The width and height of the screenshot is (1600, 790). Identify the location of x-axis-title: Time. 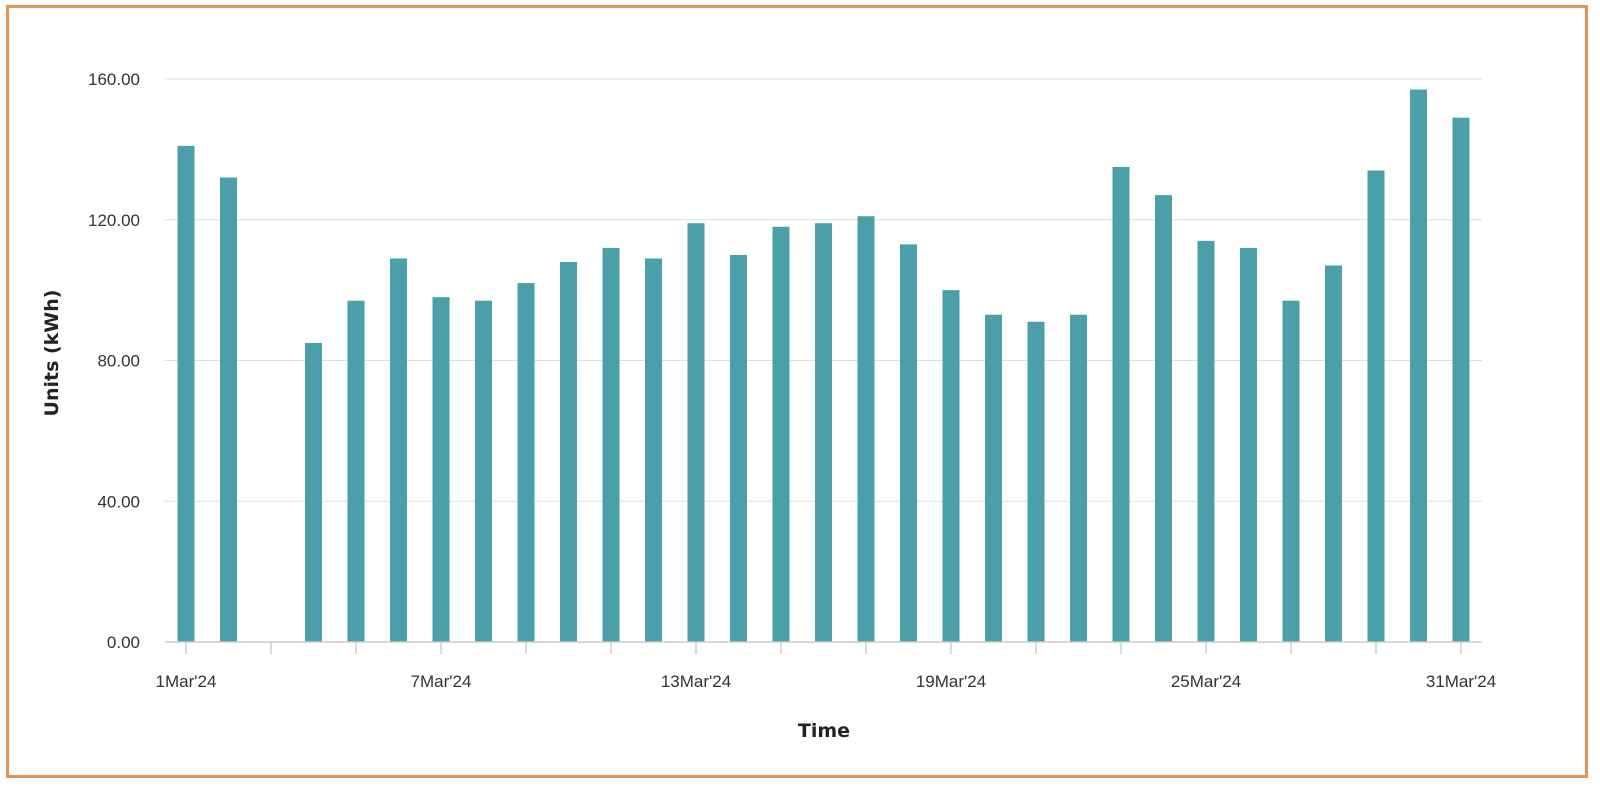
(824, 731).